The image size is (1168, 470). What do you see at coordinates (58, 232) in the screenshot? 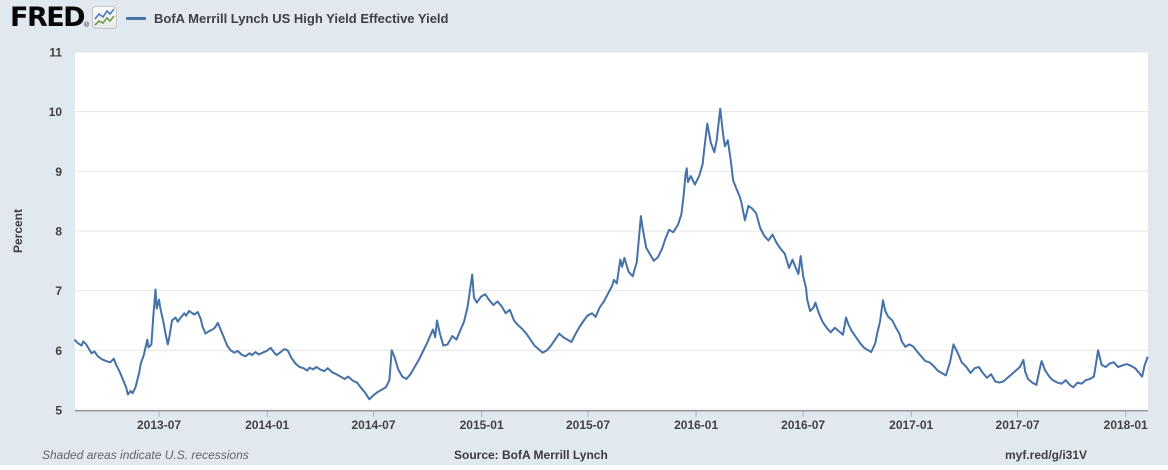
I see `y-tick-label: 8` at bounding box center [58, 232].